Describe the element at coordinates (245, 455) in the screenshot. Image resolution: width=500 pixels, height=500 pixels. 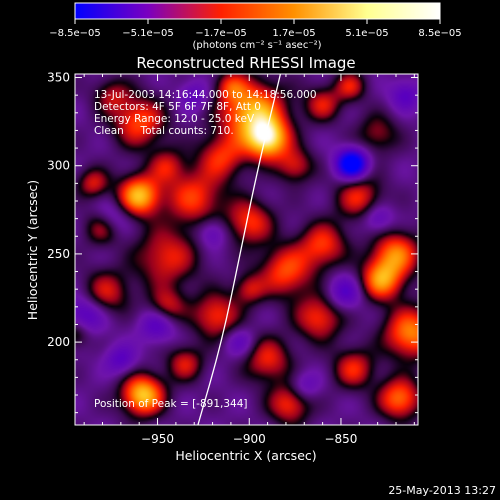
I see `x-axis-label: Heliocentric X (arcsec)` at that location.